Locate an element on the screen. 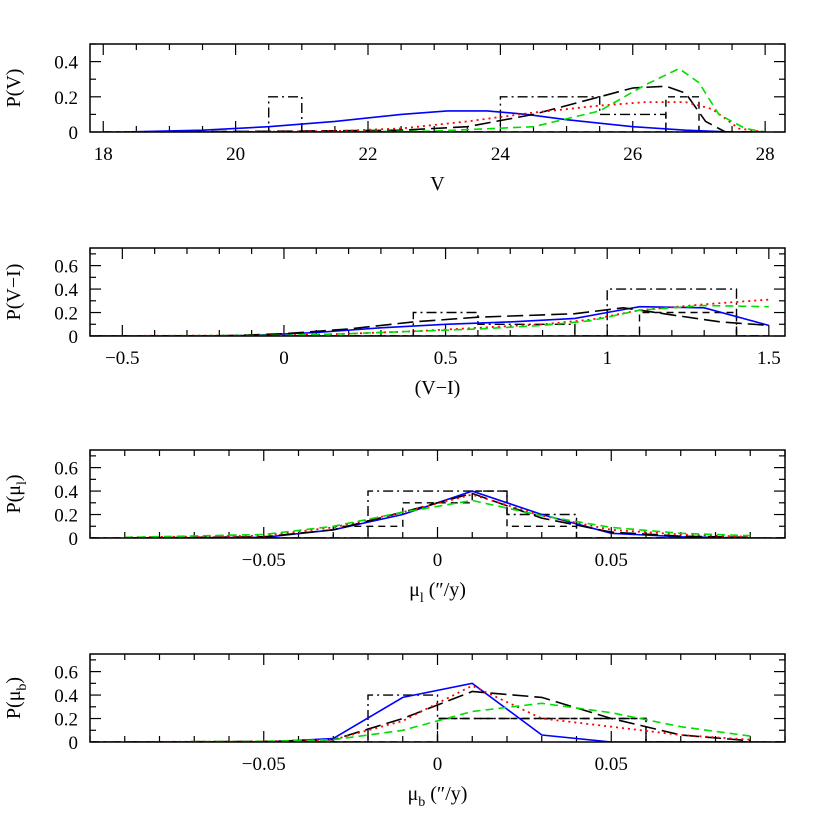 This screenshot has width=830, height=830. panel-1: 18 20 22 24 26 28 0 0.2 0.4 P(V) is located at coordinates (394, 104).